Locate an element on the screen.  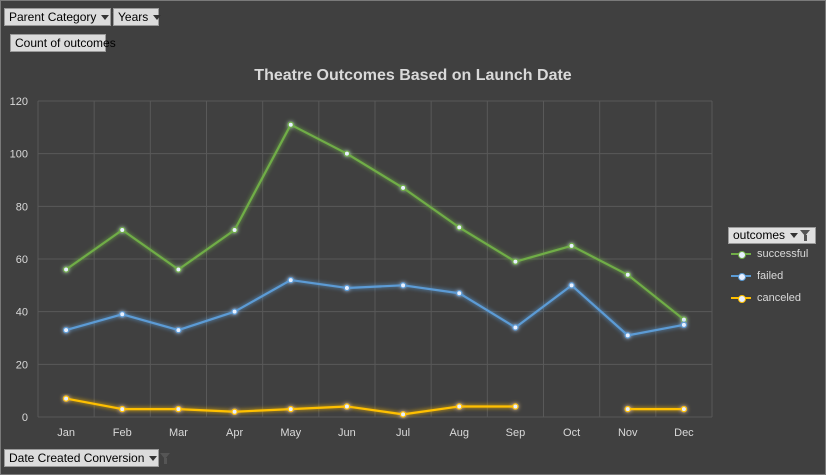
legend-outcomes-button: outcomes is located at coordinates (772, 235).